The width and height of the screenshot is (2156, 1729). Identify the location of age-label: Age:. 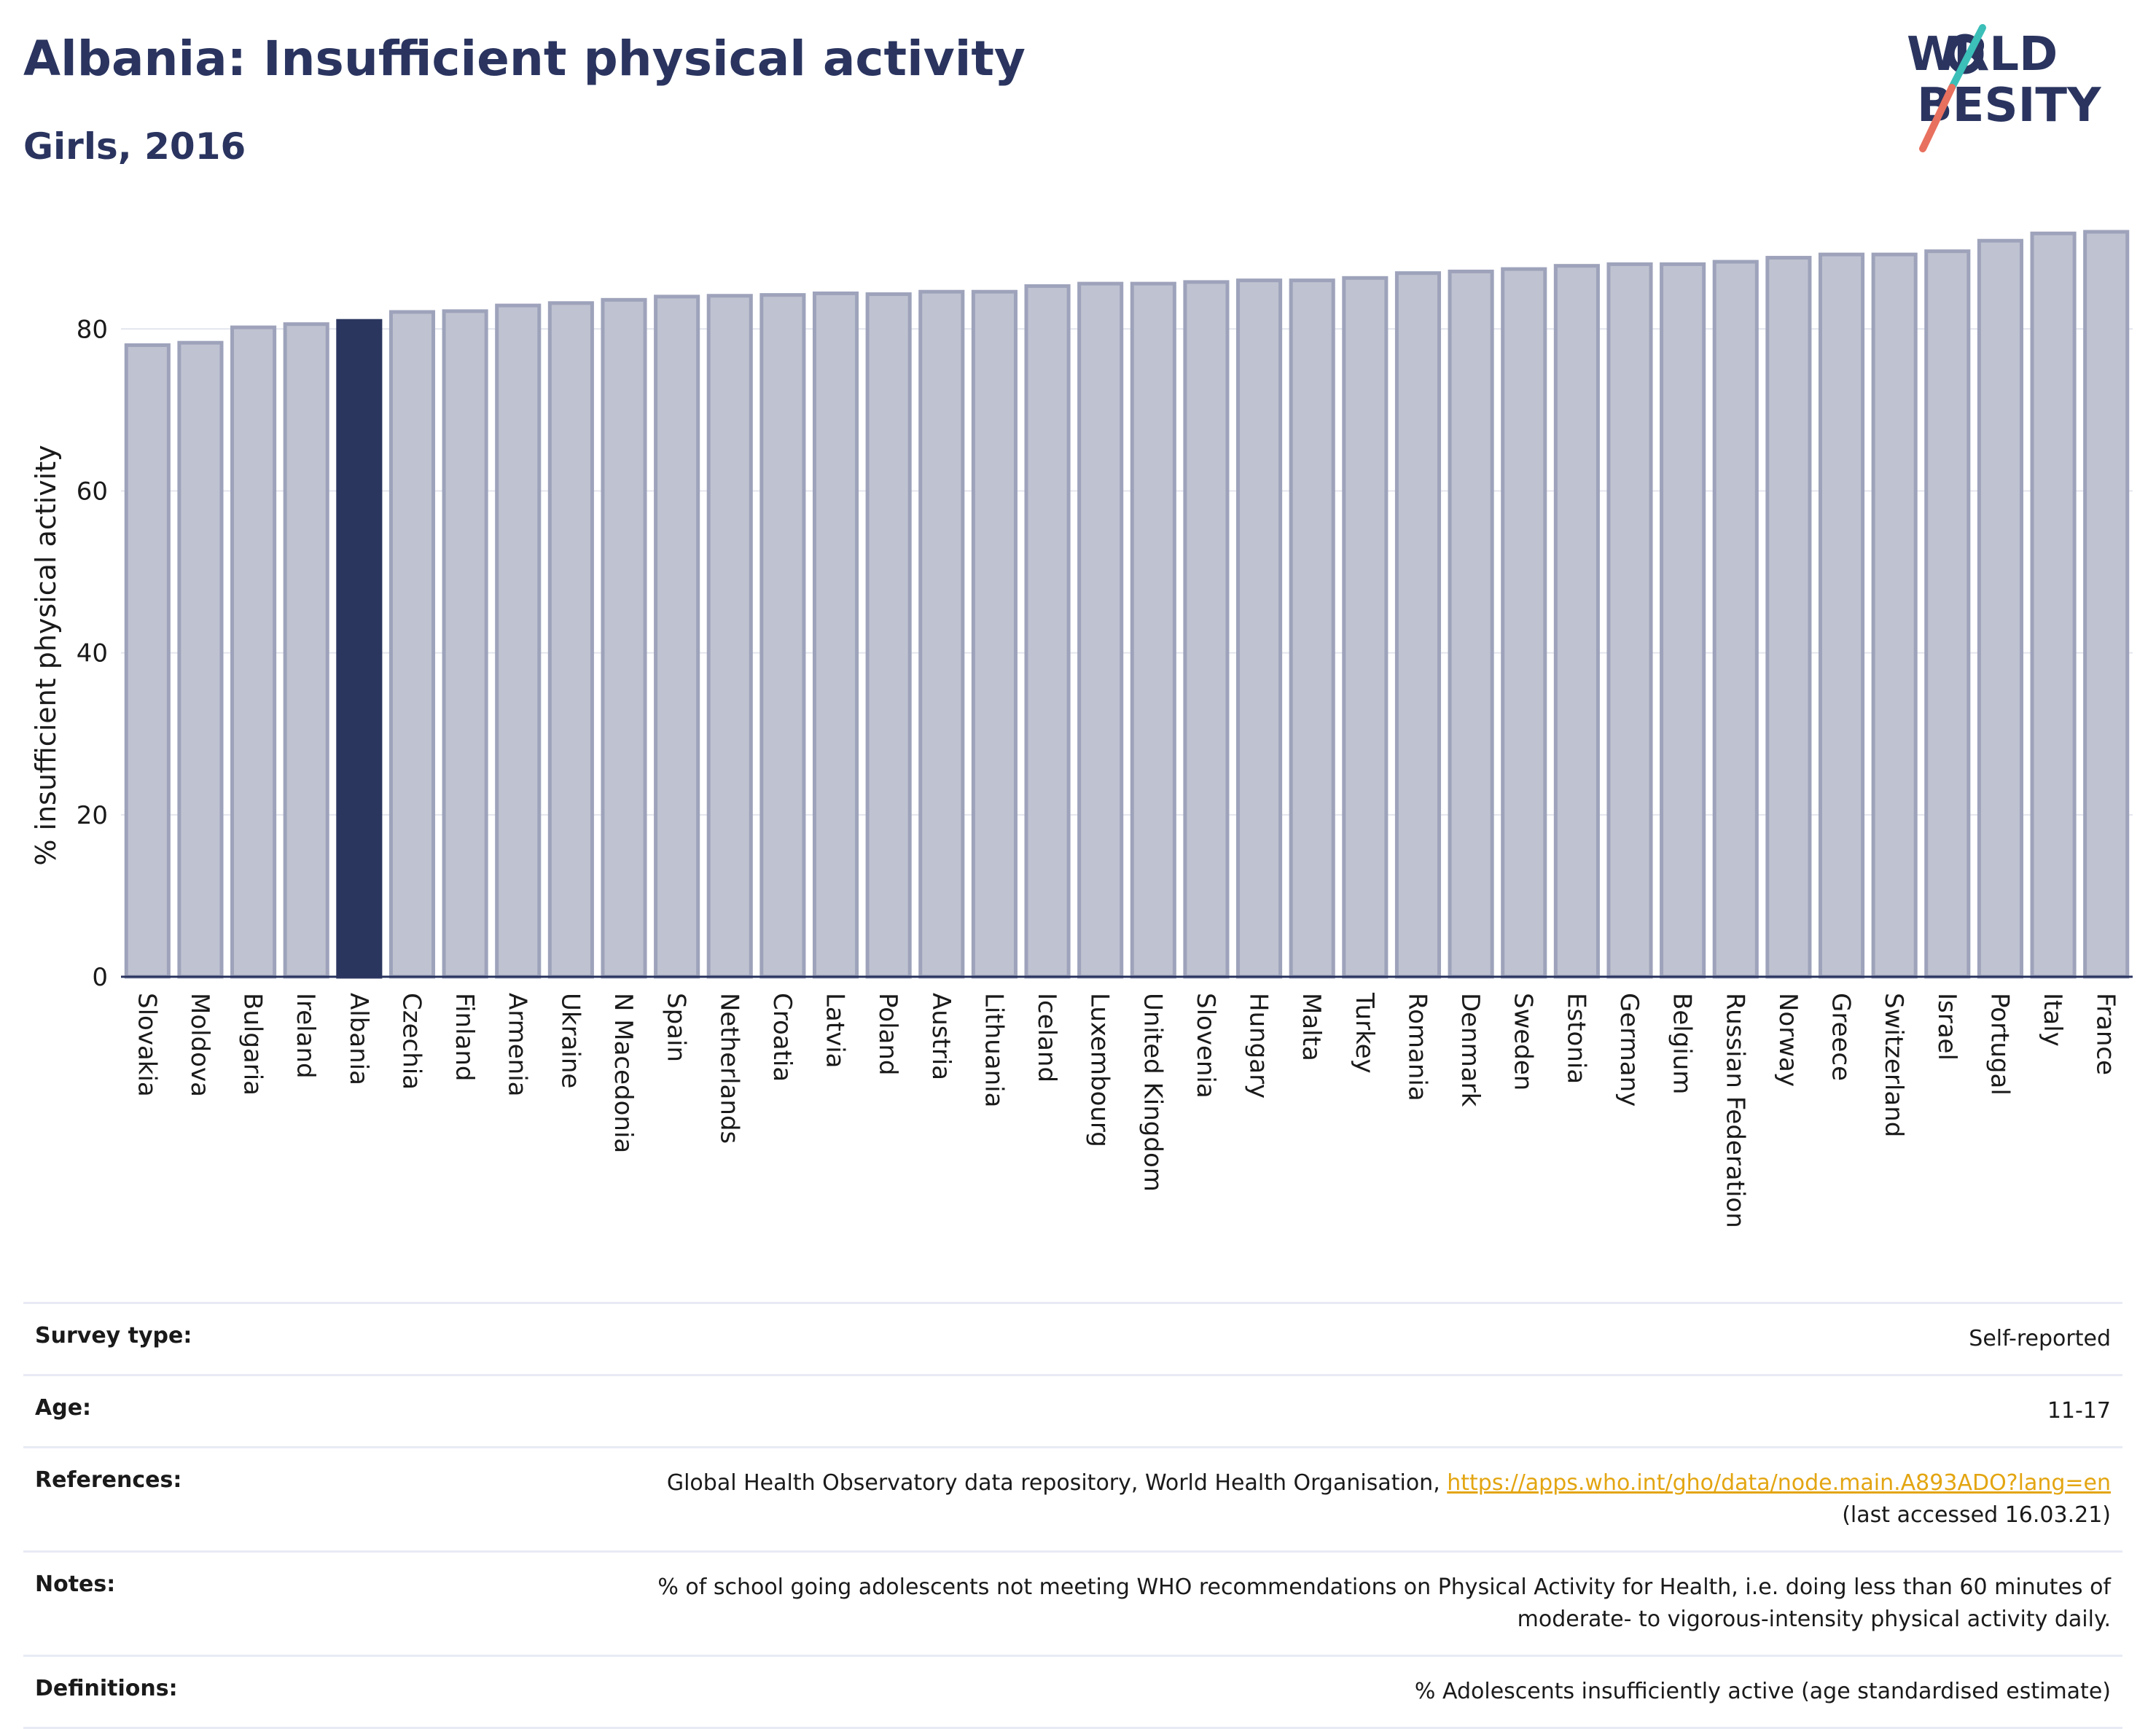
(211, 1411).